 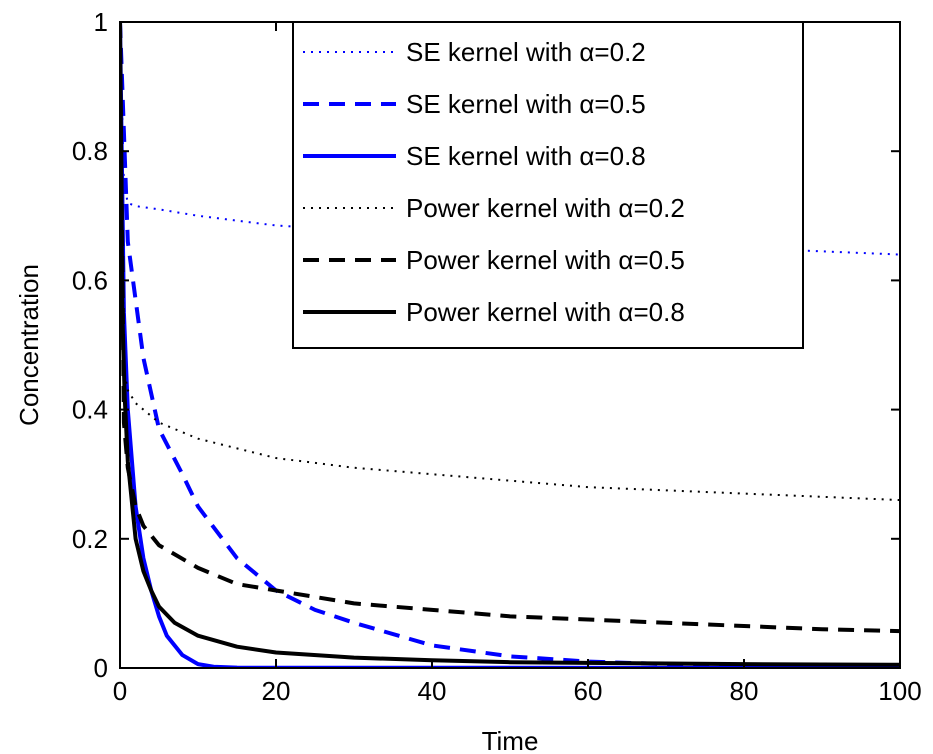 What do you see at coordinates (276, 691) in the screenshot?
I see `x-tick-label: 20` at bounding box center [276, 691].